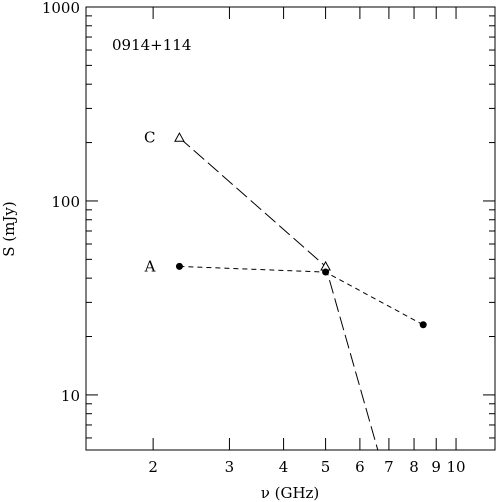 This screenshot has width=497, height=502. I want to click on y-tick-label: 100, so click(65, 202).